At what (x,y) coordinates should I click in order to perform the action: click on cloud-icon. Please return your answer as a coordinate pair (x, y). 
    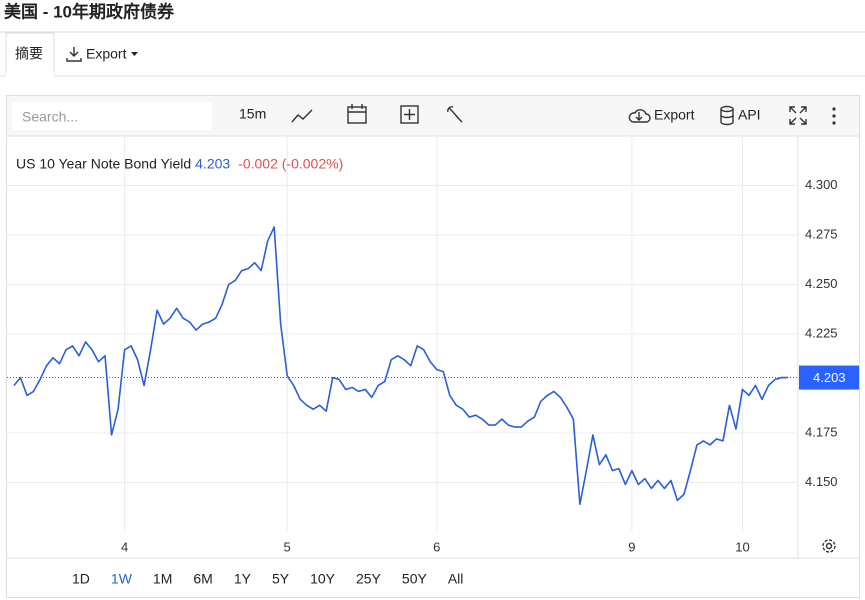
    Looking at the image, I should click on (639, 116).